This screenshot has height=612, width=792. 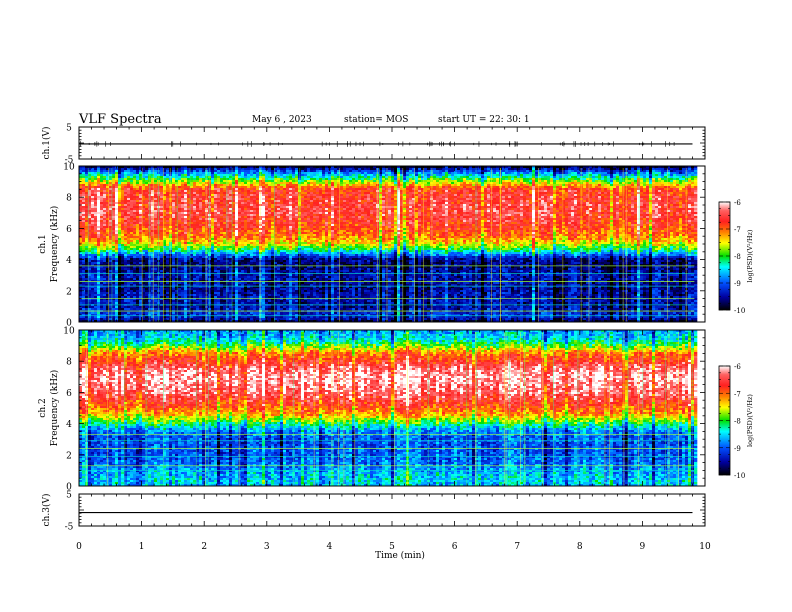 What do you see at coordinates (46, 510) in the screenshot?
I see `ylabel-ch3-voltage: ch.3(V)` at bounding box center [46, 510].